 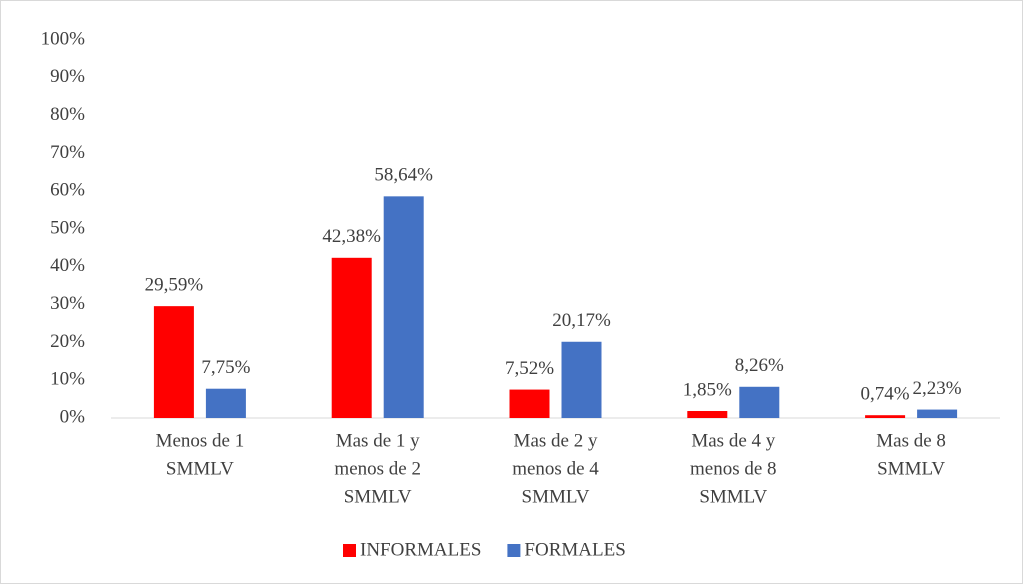 I want to click on y-tick-label: 80%, so click(x=67, y=114).